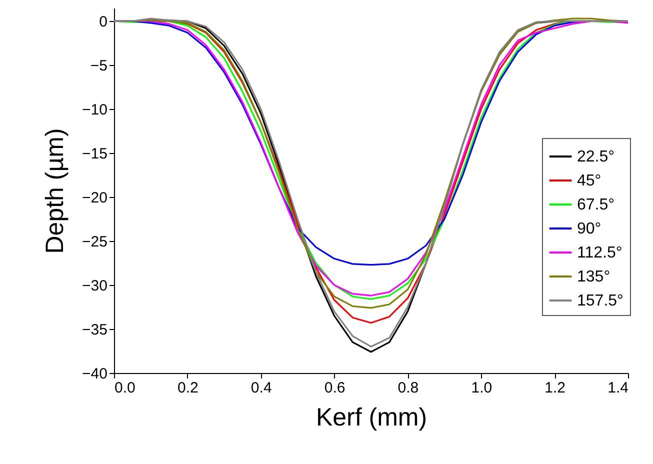 The image size is (653, 464). What do you see at coordinates (593, 277) in the screenshot?
I see `legend-label: 135°` at bounding box center [593, 277].